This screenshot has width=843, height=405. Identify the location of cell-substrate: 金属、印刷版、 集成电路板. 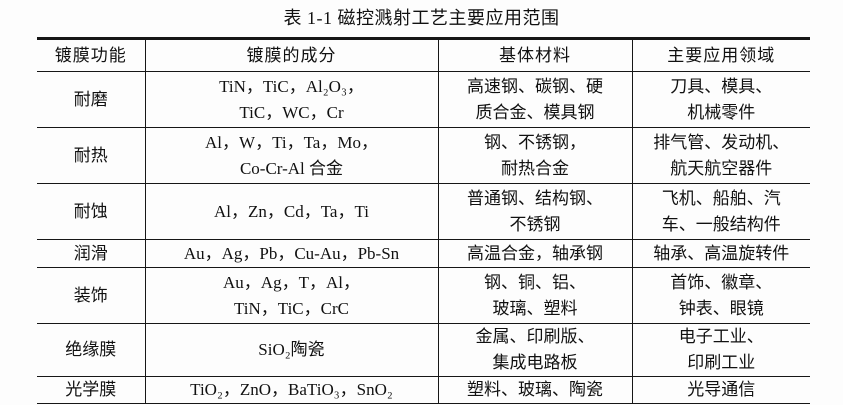
(535, 350).